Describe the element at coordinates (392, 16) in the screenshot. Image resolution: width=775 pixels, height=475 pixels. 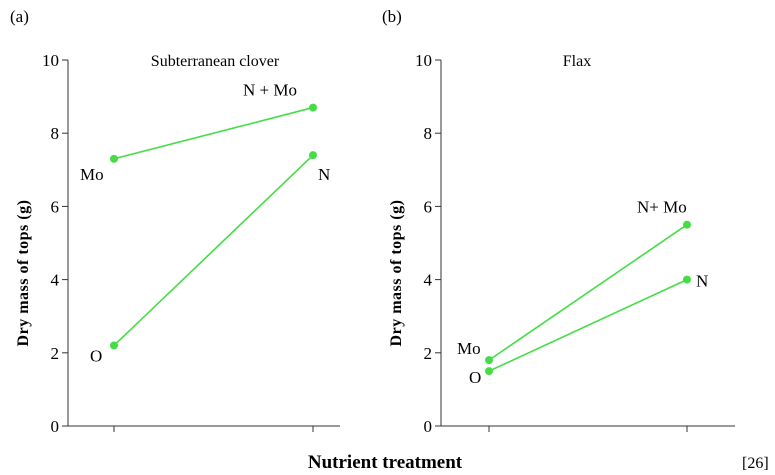
I see `panel-letter: (b)` at that location.